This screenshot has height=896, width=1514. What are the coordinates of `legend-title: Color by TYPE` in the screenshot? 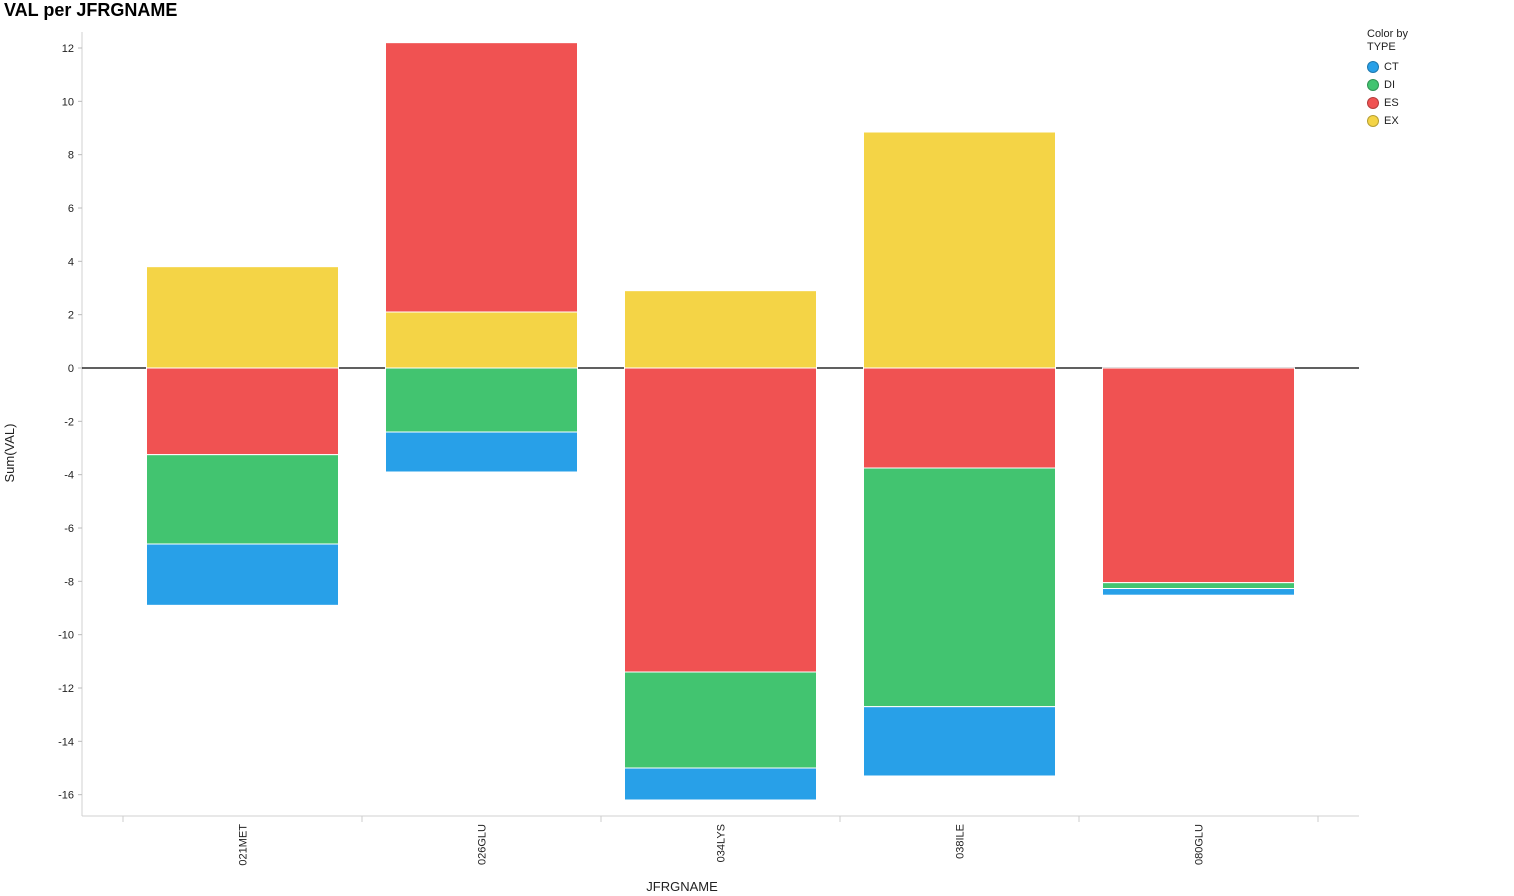 It's located at (1387, 41).